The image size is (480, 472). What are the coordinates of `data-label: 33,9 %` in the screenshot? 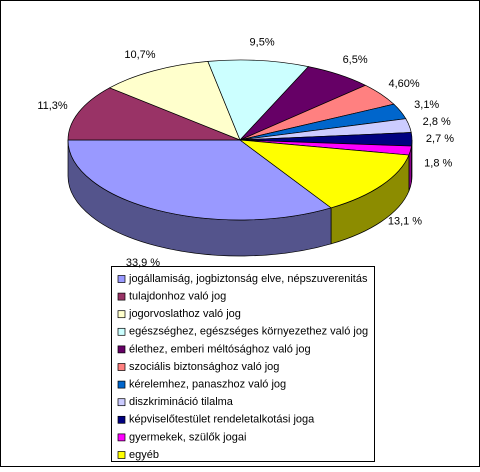 It's located at (143, 263).